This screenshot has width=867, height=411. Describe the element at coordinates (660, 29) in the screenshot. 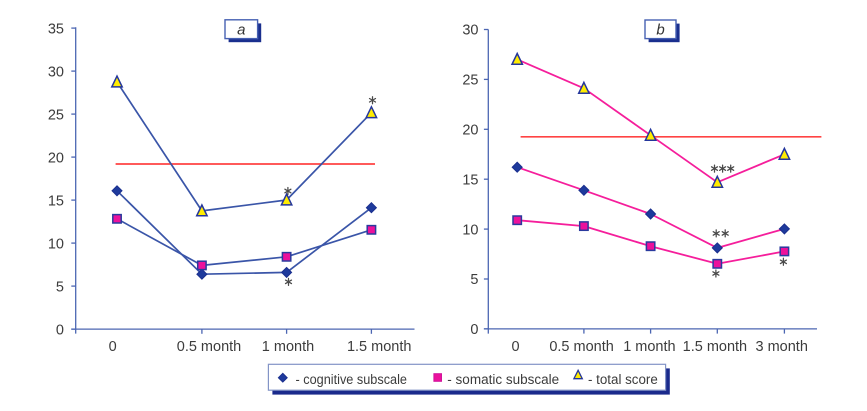

I see `svg-text: b` at that location.